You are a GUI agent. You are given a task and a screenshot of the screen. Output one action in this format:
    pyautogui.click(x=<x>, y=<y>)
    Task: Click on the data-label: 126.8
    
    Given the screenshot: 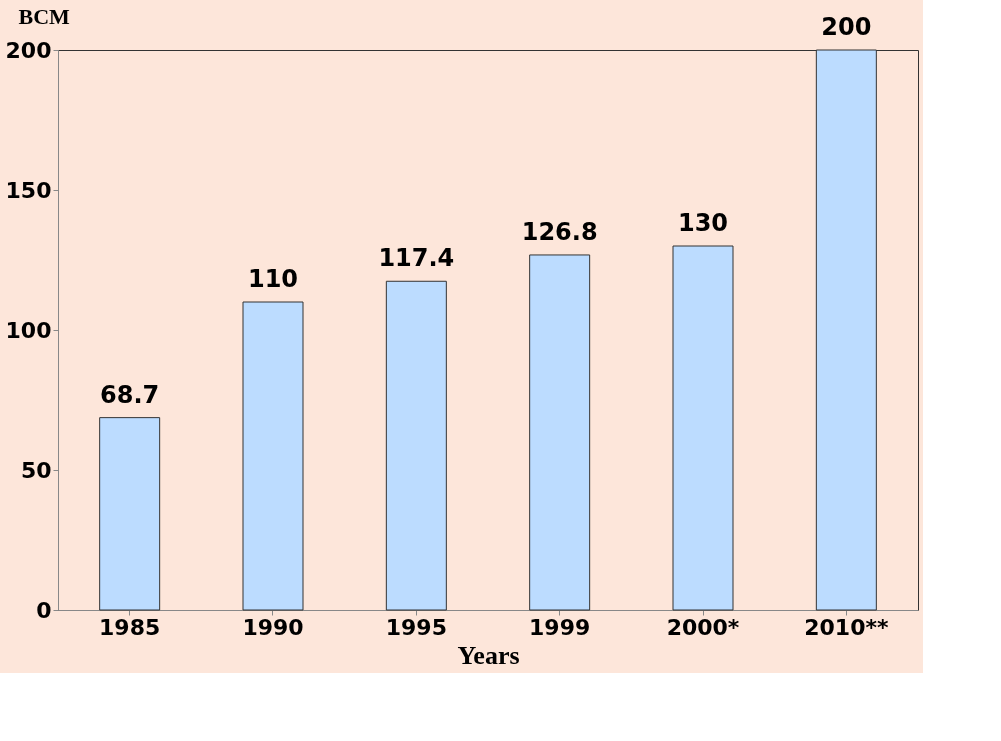 What is the action you would take?
    pyautogui.click(x=559, y=231)
    